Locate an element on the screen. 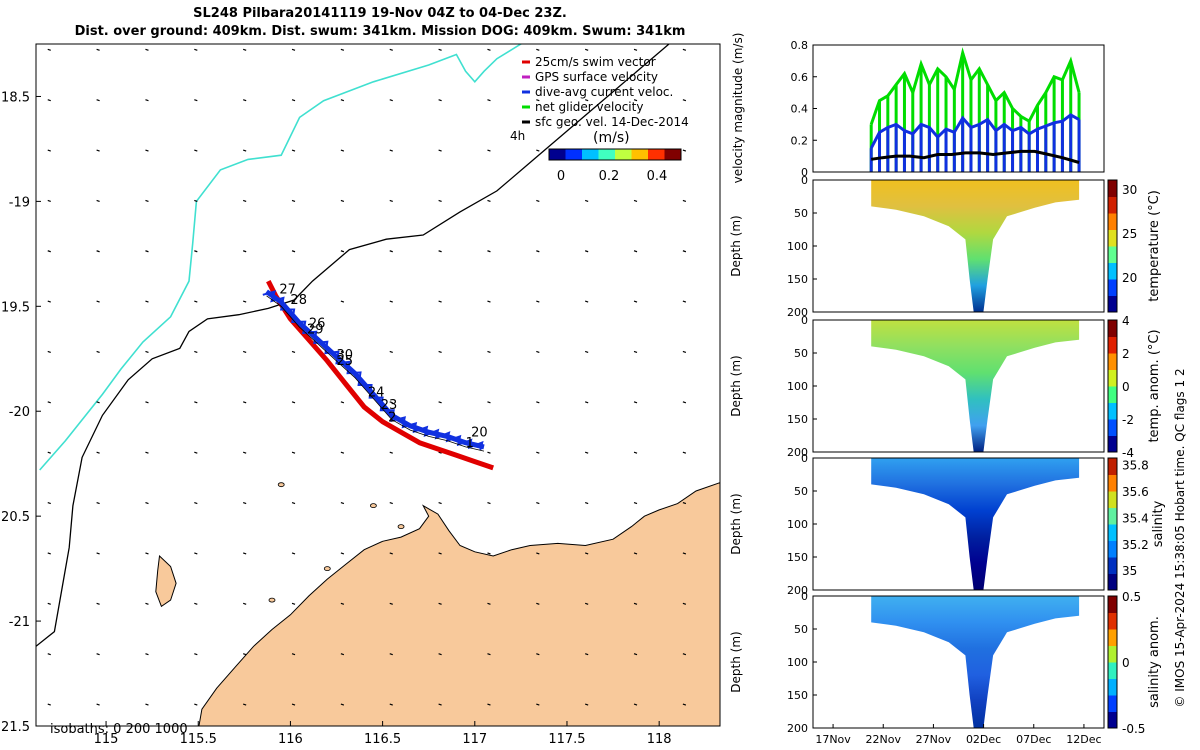 Image resolution: width=1200 pixels, height=750 pixels. y-tick-label: -21 is located at coordinates (19, 622).